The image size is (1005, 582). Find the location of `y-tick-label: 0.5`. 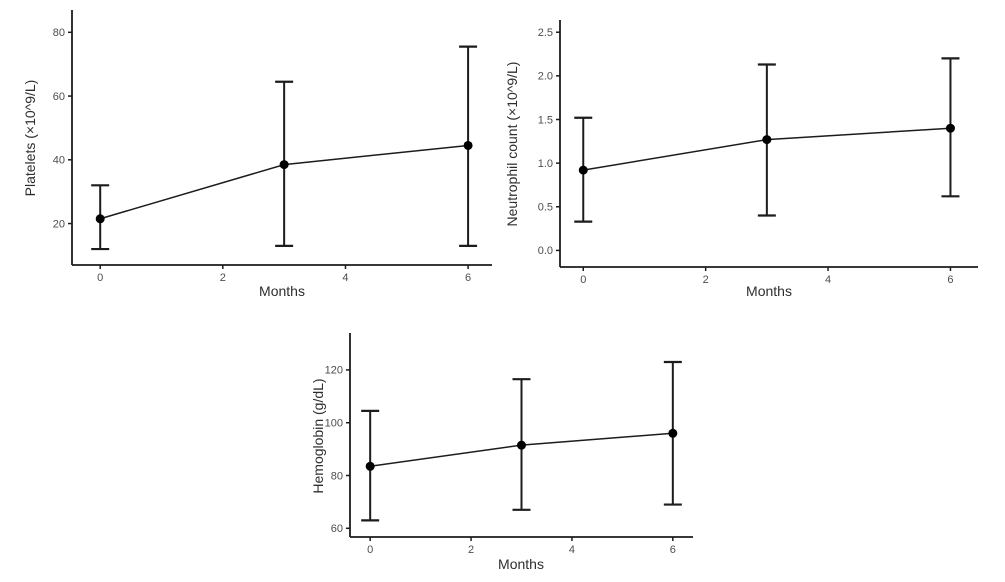

y-tick-label: 0.5 is located at coordinates (545, 208).